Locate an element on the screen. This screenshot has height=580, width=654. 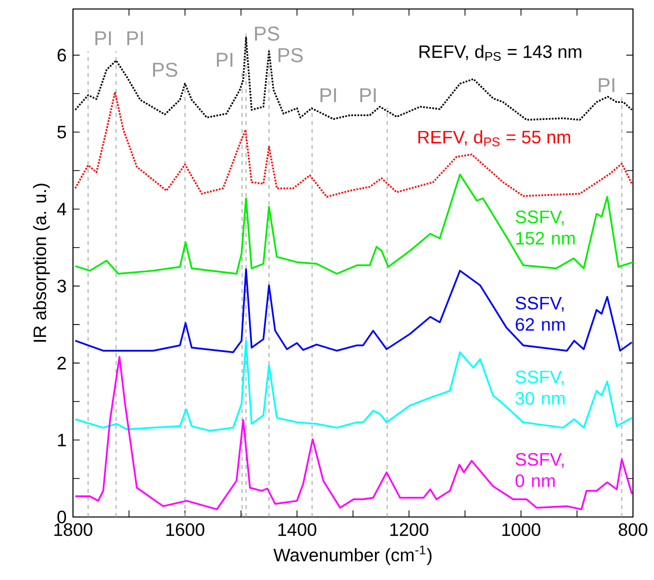
x-tick-label: 1600 is located at coordinates (185, 529).